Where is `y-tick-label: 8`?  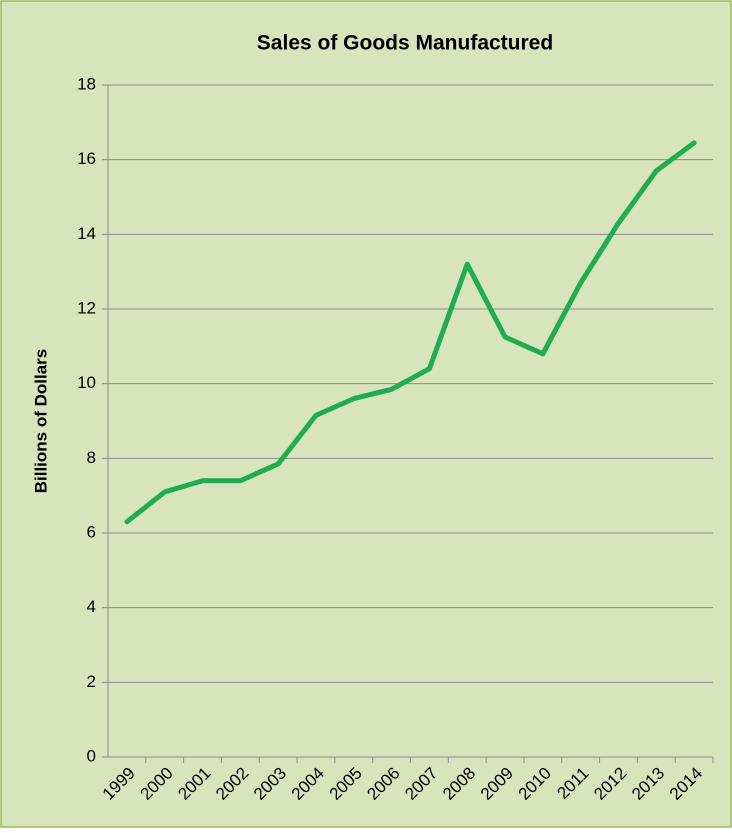
y-tick-label: 8 is located at coordinates (91, 457).